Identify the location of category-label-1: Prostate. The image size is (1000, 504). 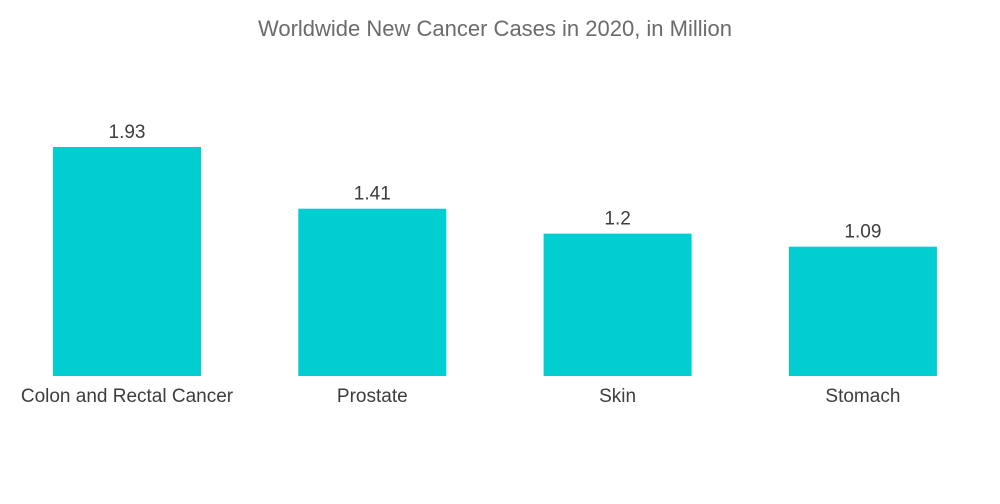
(372, 396).